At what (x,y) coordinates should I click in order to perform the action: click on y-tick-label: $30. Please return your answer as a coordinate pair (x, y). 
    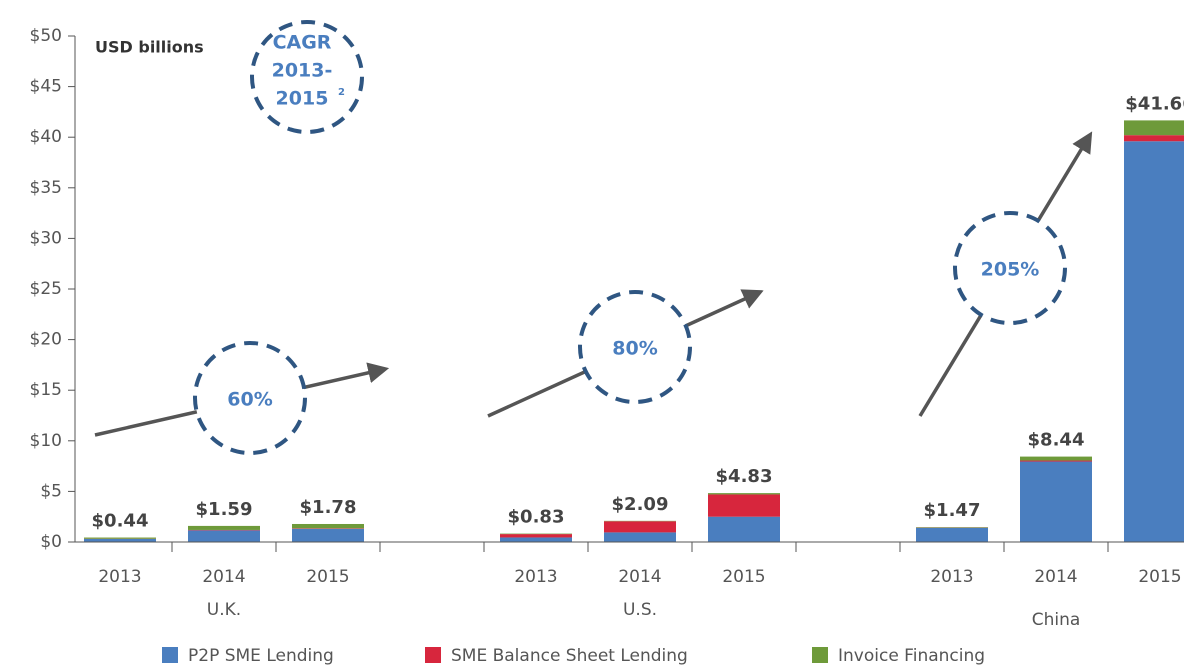
    Looking at the image, I should click on (46, 238).